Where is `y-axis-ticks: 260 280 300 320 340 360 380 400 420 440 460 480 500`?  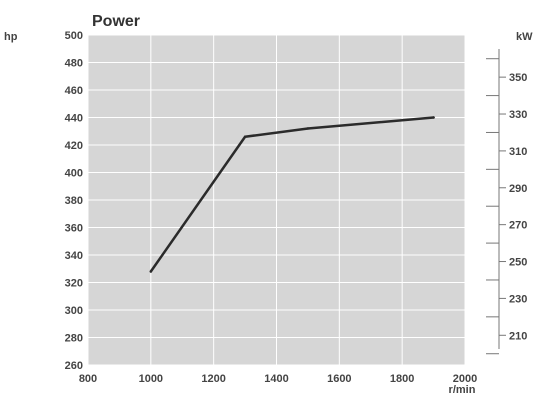 y-axis-ticks: 260 280 300 320 340 360 380 400 420 440 460 480 500 is located at coordinates (74, 201).